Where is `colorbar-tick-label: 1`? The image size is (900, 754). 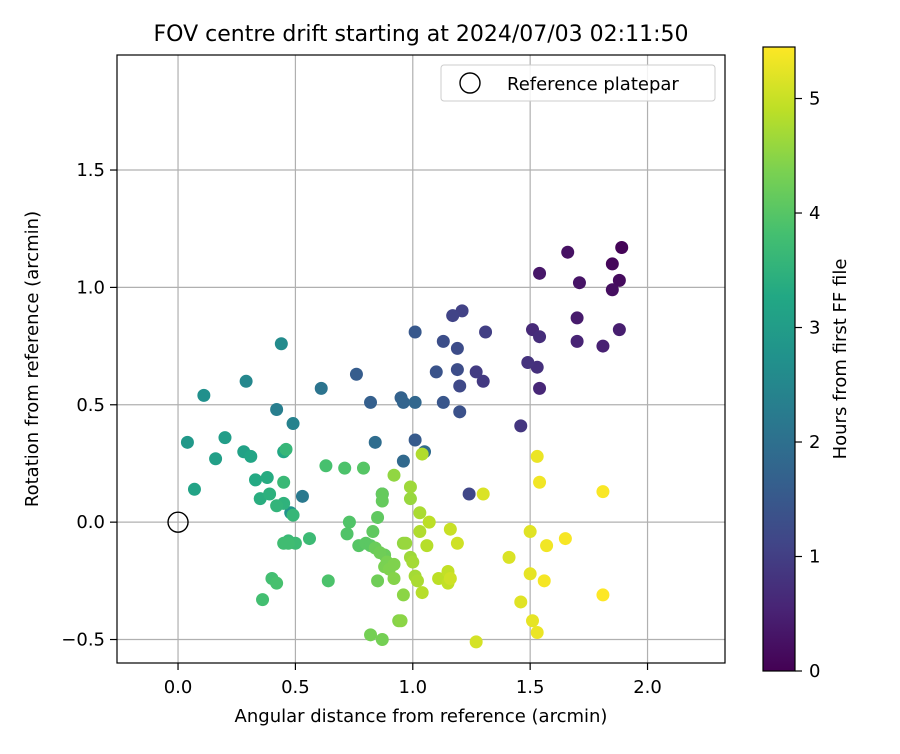 colorbar-tick-label: 1 is located at coordinates (814, 557).